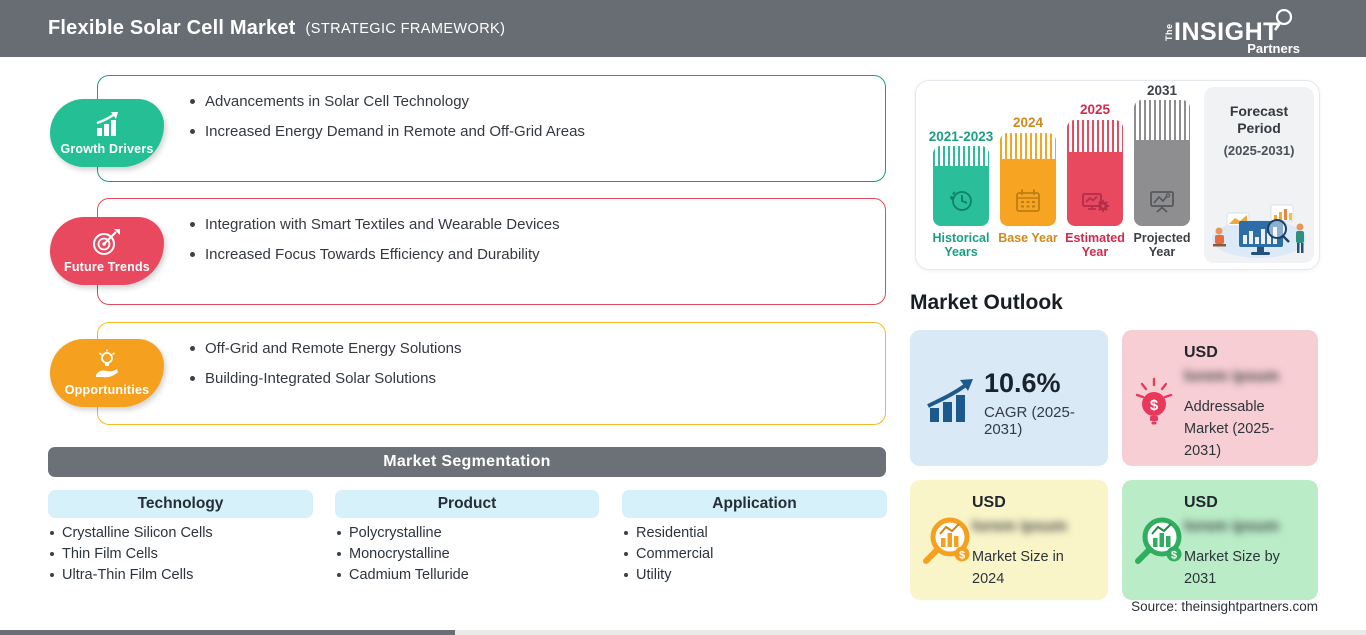  Describe the element at coordinates (1028, 122) in the screenshot. I see `year-label-base: 2024` at that location.